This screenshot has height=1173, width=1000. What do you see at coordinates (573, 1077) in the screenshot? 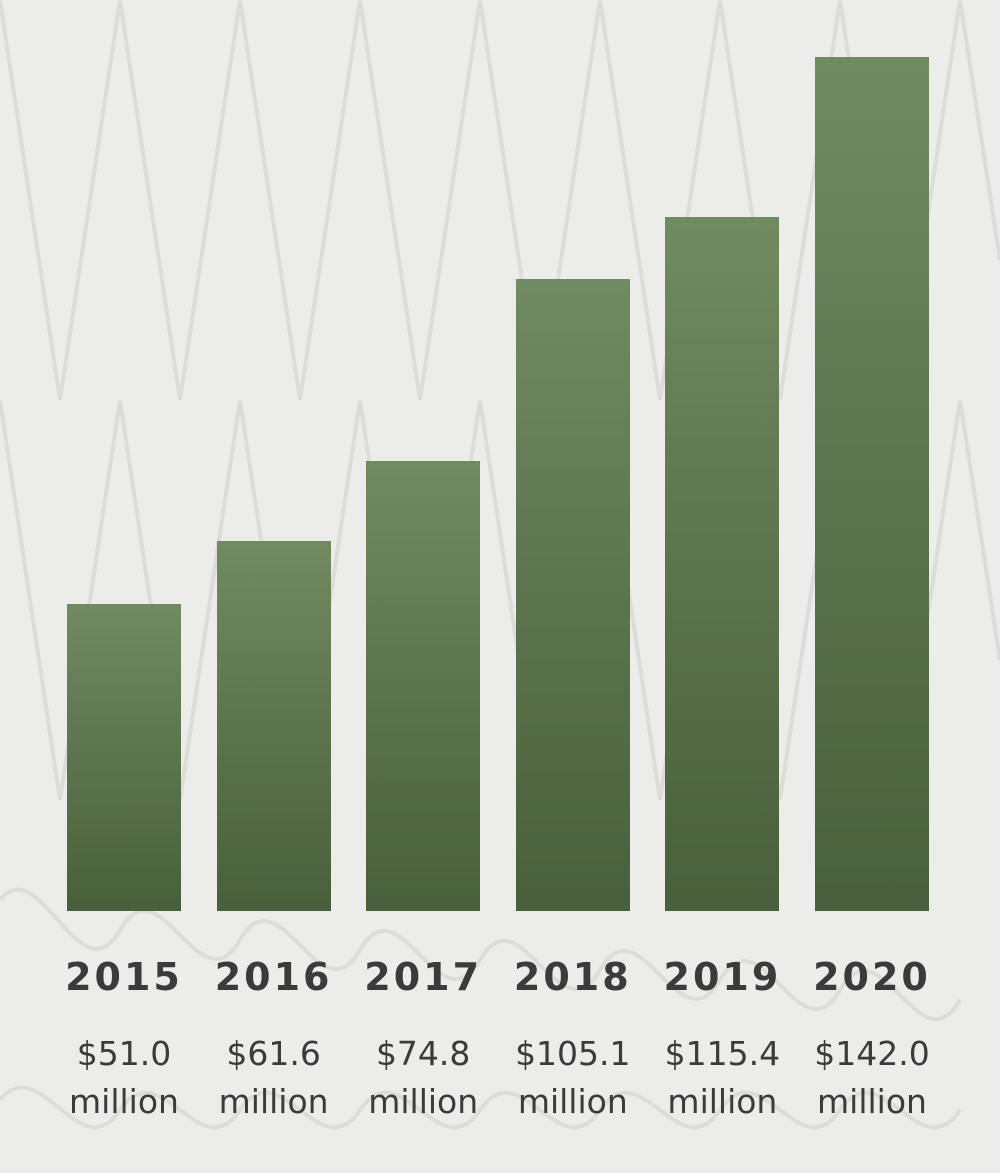
I see `value-label: $105.1 million` at bounding box center [573, 1077].